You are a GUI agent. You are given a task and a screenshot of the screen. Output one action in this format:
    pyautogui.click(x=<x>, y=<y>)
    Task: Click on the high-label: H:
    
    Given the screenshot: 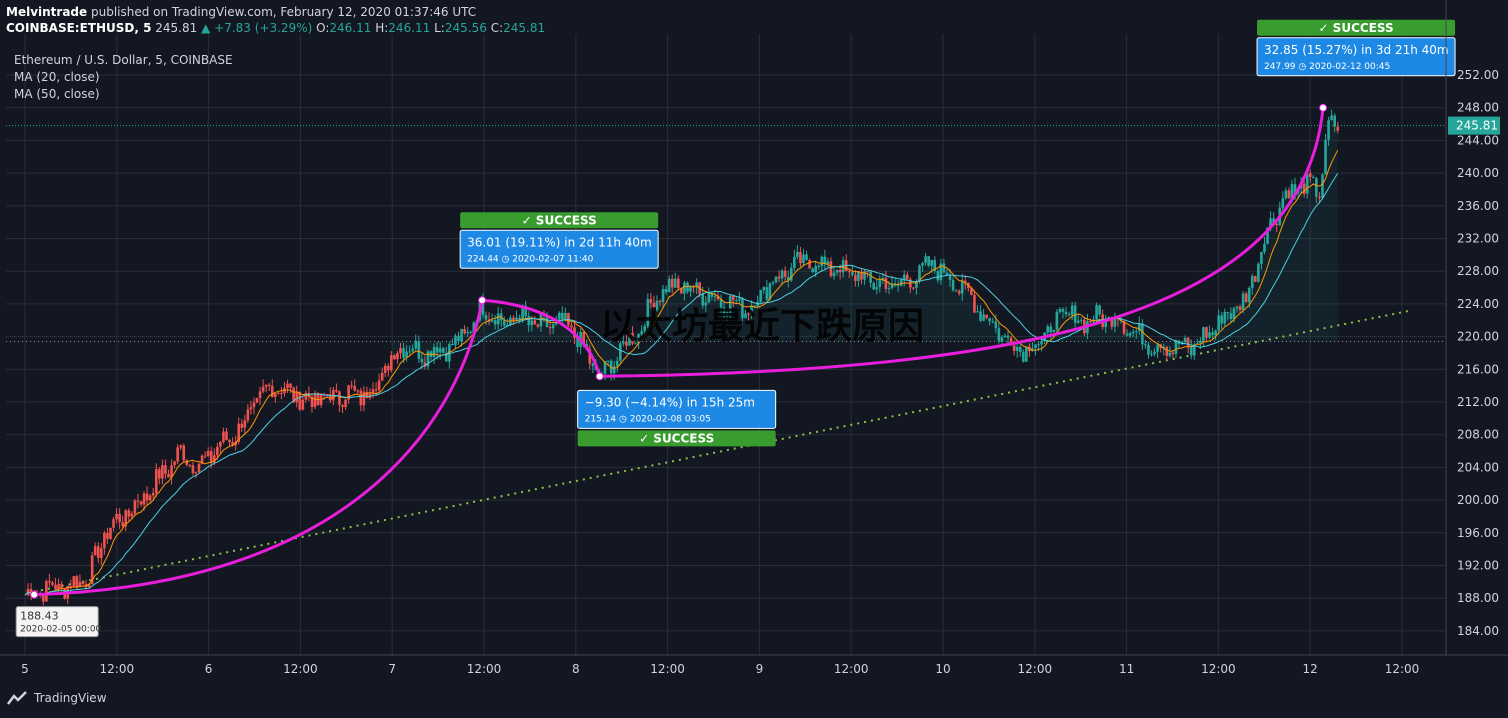 What is the action you would take?
    pyautogui.click(x=382, y=28)
    